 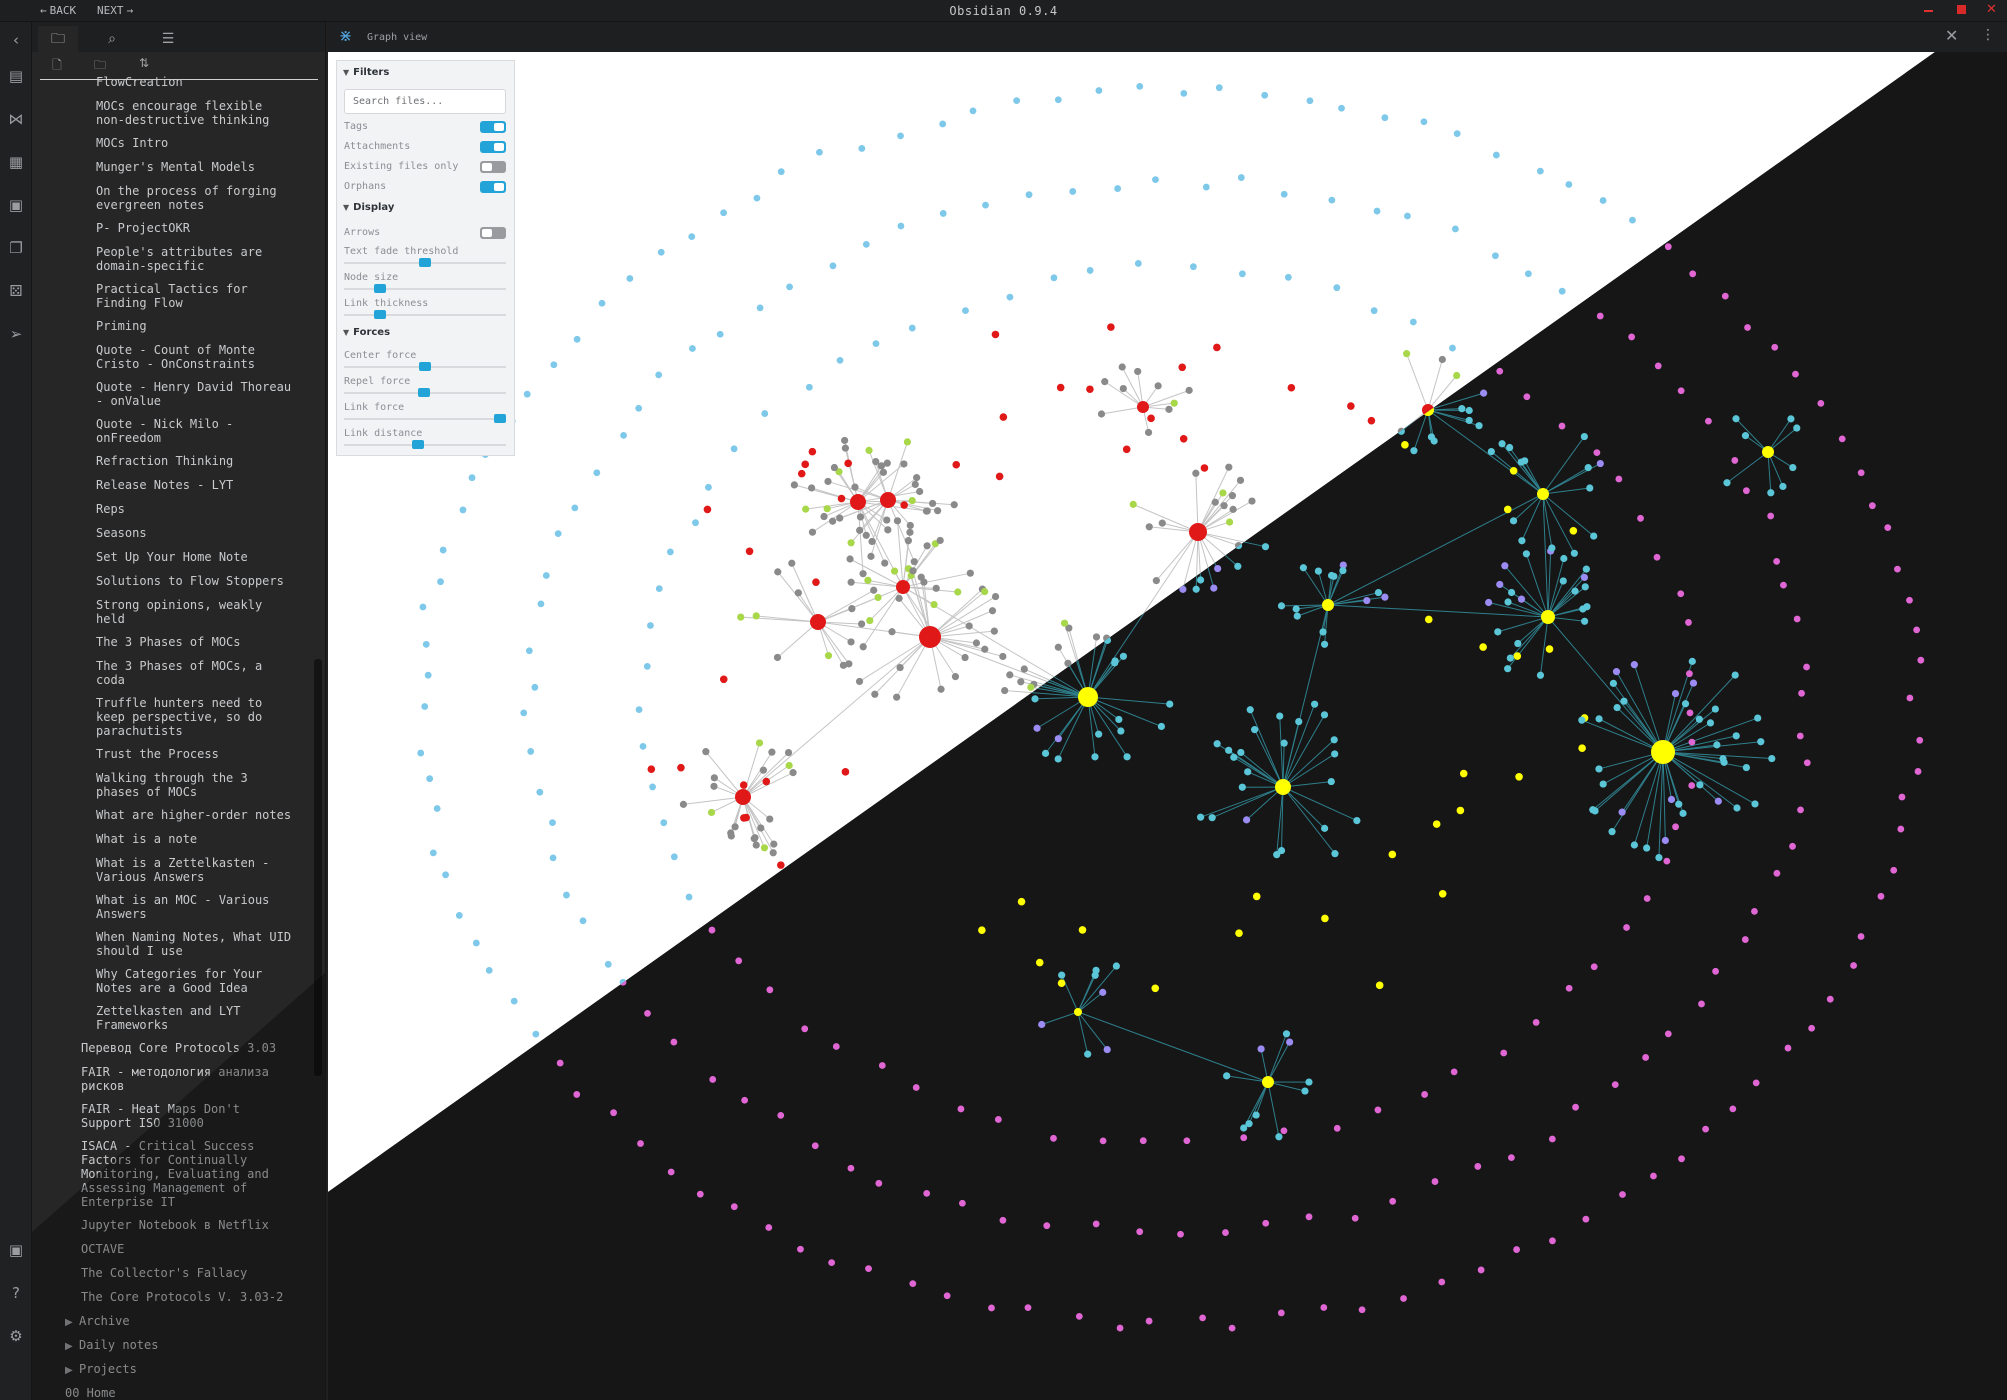 What do you see at coordinates (139, 82) in the screenshot?
I see `file-item: FlowCreation` at bounding box center [139, 82].